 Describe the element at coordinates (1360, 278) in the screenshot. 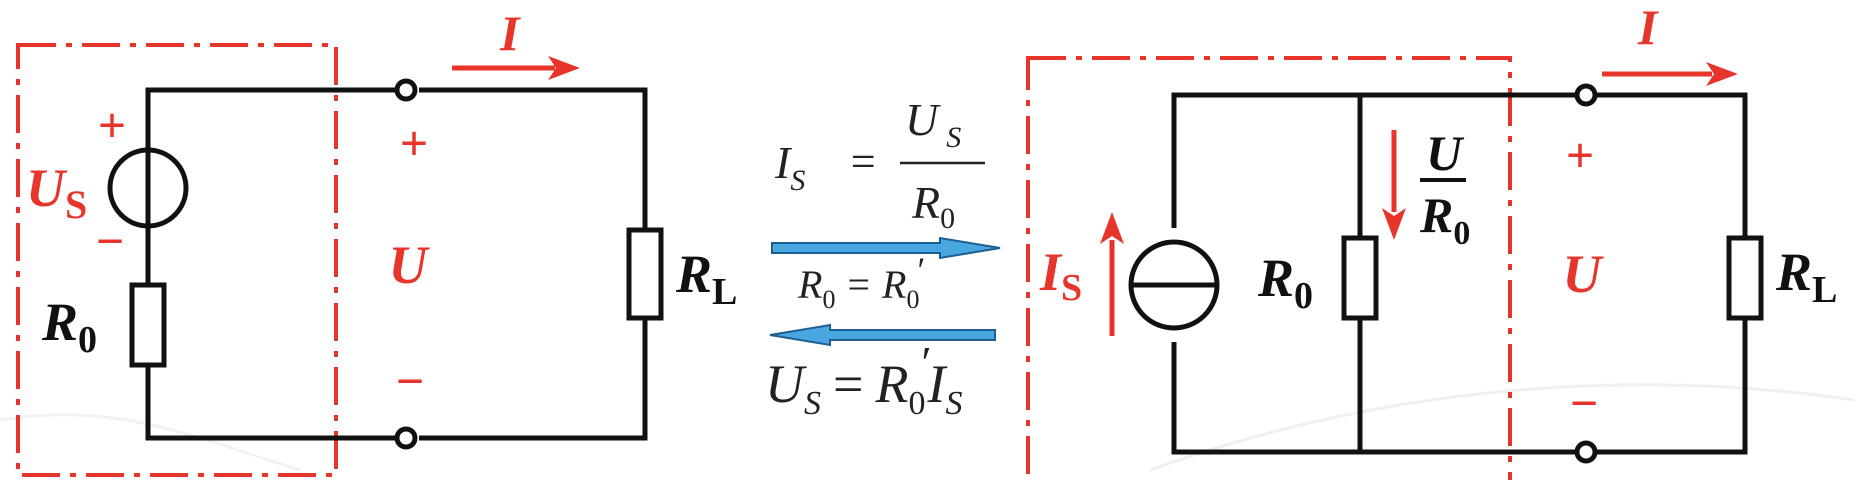

I see `right-r0-resistor` at that location.